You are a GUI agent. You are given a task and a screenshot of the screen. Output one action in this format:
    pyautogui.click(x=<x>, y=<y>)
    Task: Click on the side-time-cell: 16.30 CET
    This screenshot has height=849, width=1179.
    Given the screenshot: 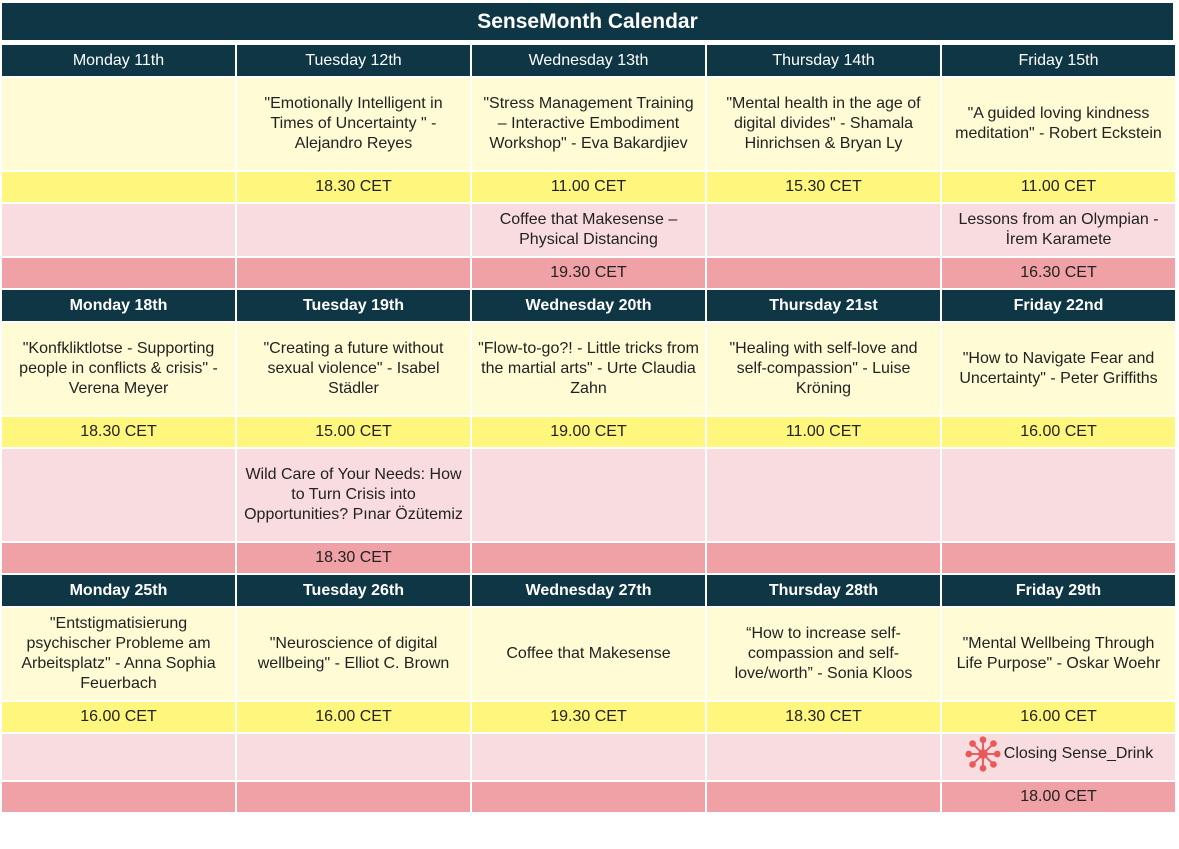 What is the action you would take?
    pyautogui.click(x=1058, y=273)
    